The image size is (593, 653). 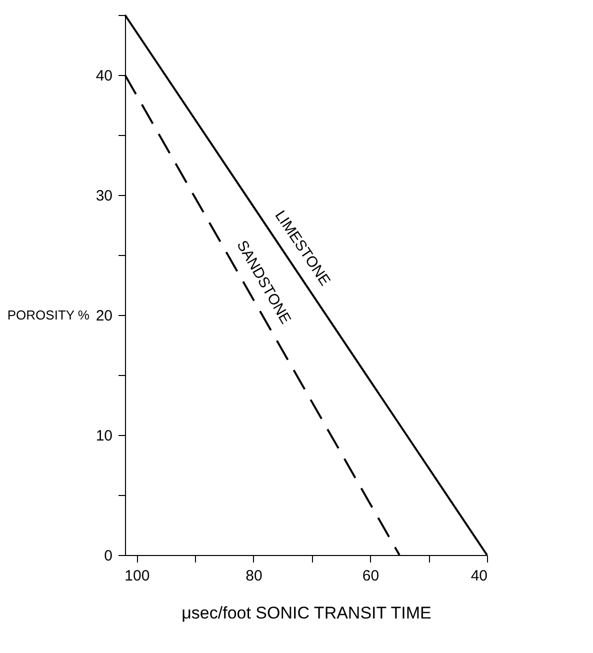 I want to click on x-tick-label: 60, so click(x=371, y=576).